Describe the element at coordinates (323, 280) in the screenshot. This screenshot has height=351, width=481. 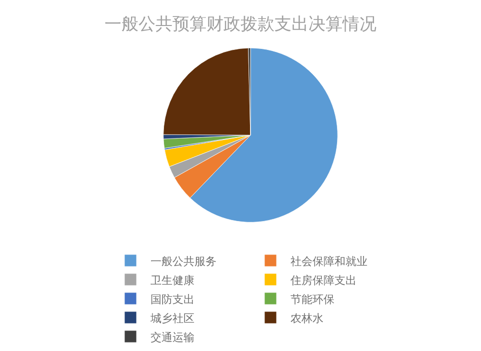
I see `legend-label: 住房保障支出` at that location.